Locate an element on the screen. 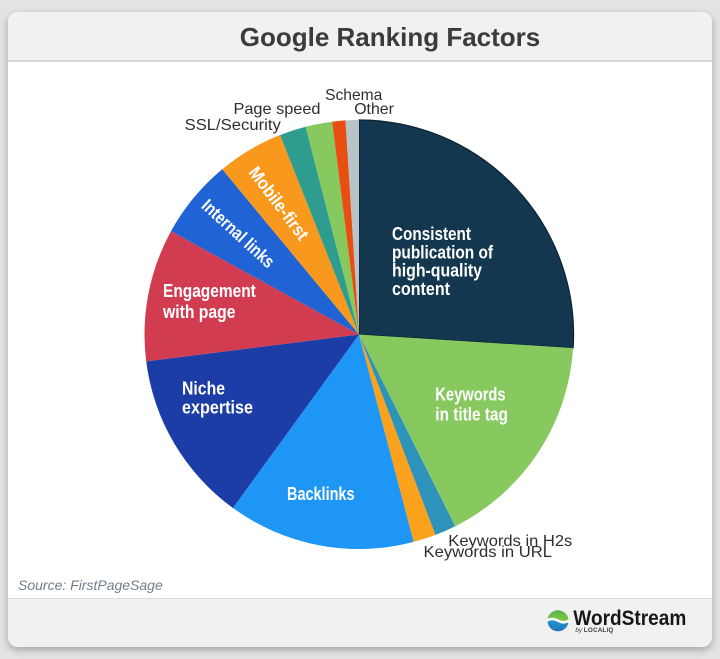 The image size is (720, 659). svg-text: Engagement is located at coordinates (209, 291).